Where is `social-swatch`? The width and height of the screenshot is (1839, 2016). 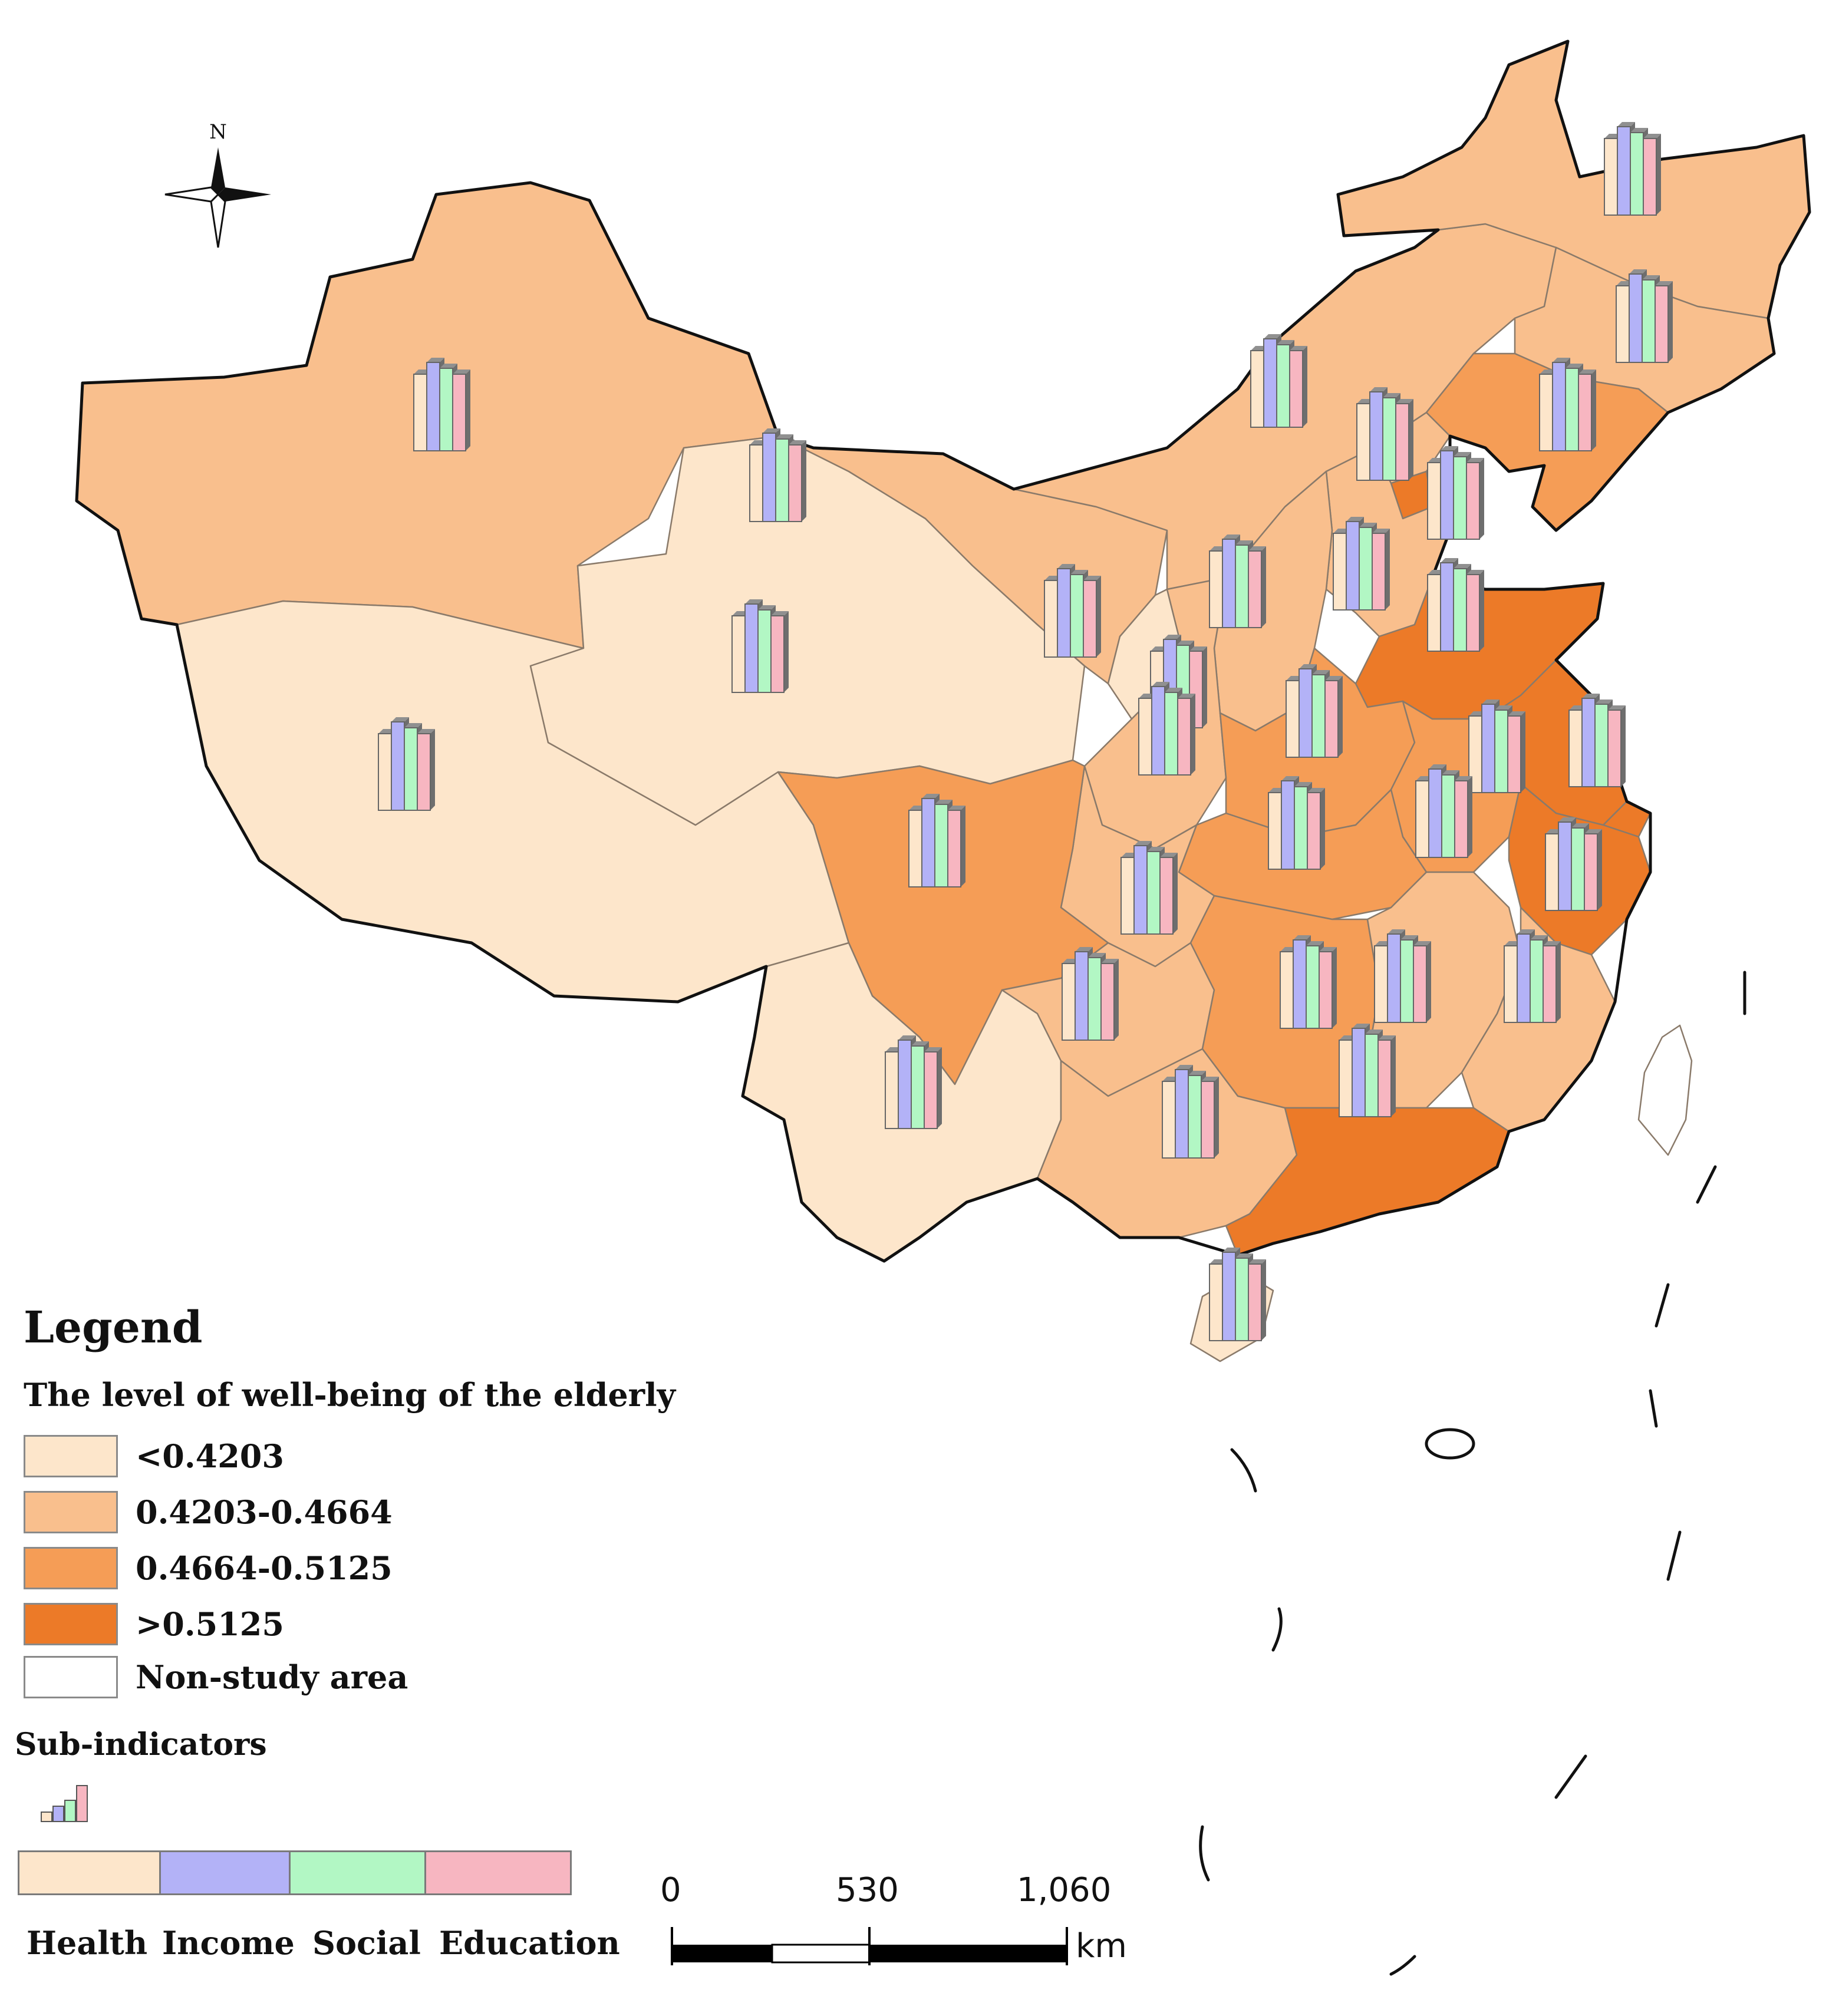
social-swatch is located at coordinates (358, 1873).